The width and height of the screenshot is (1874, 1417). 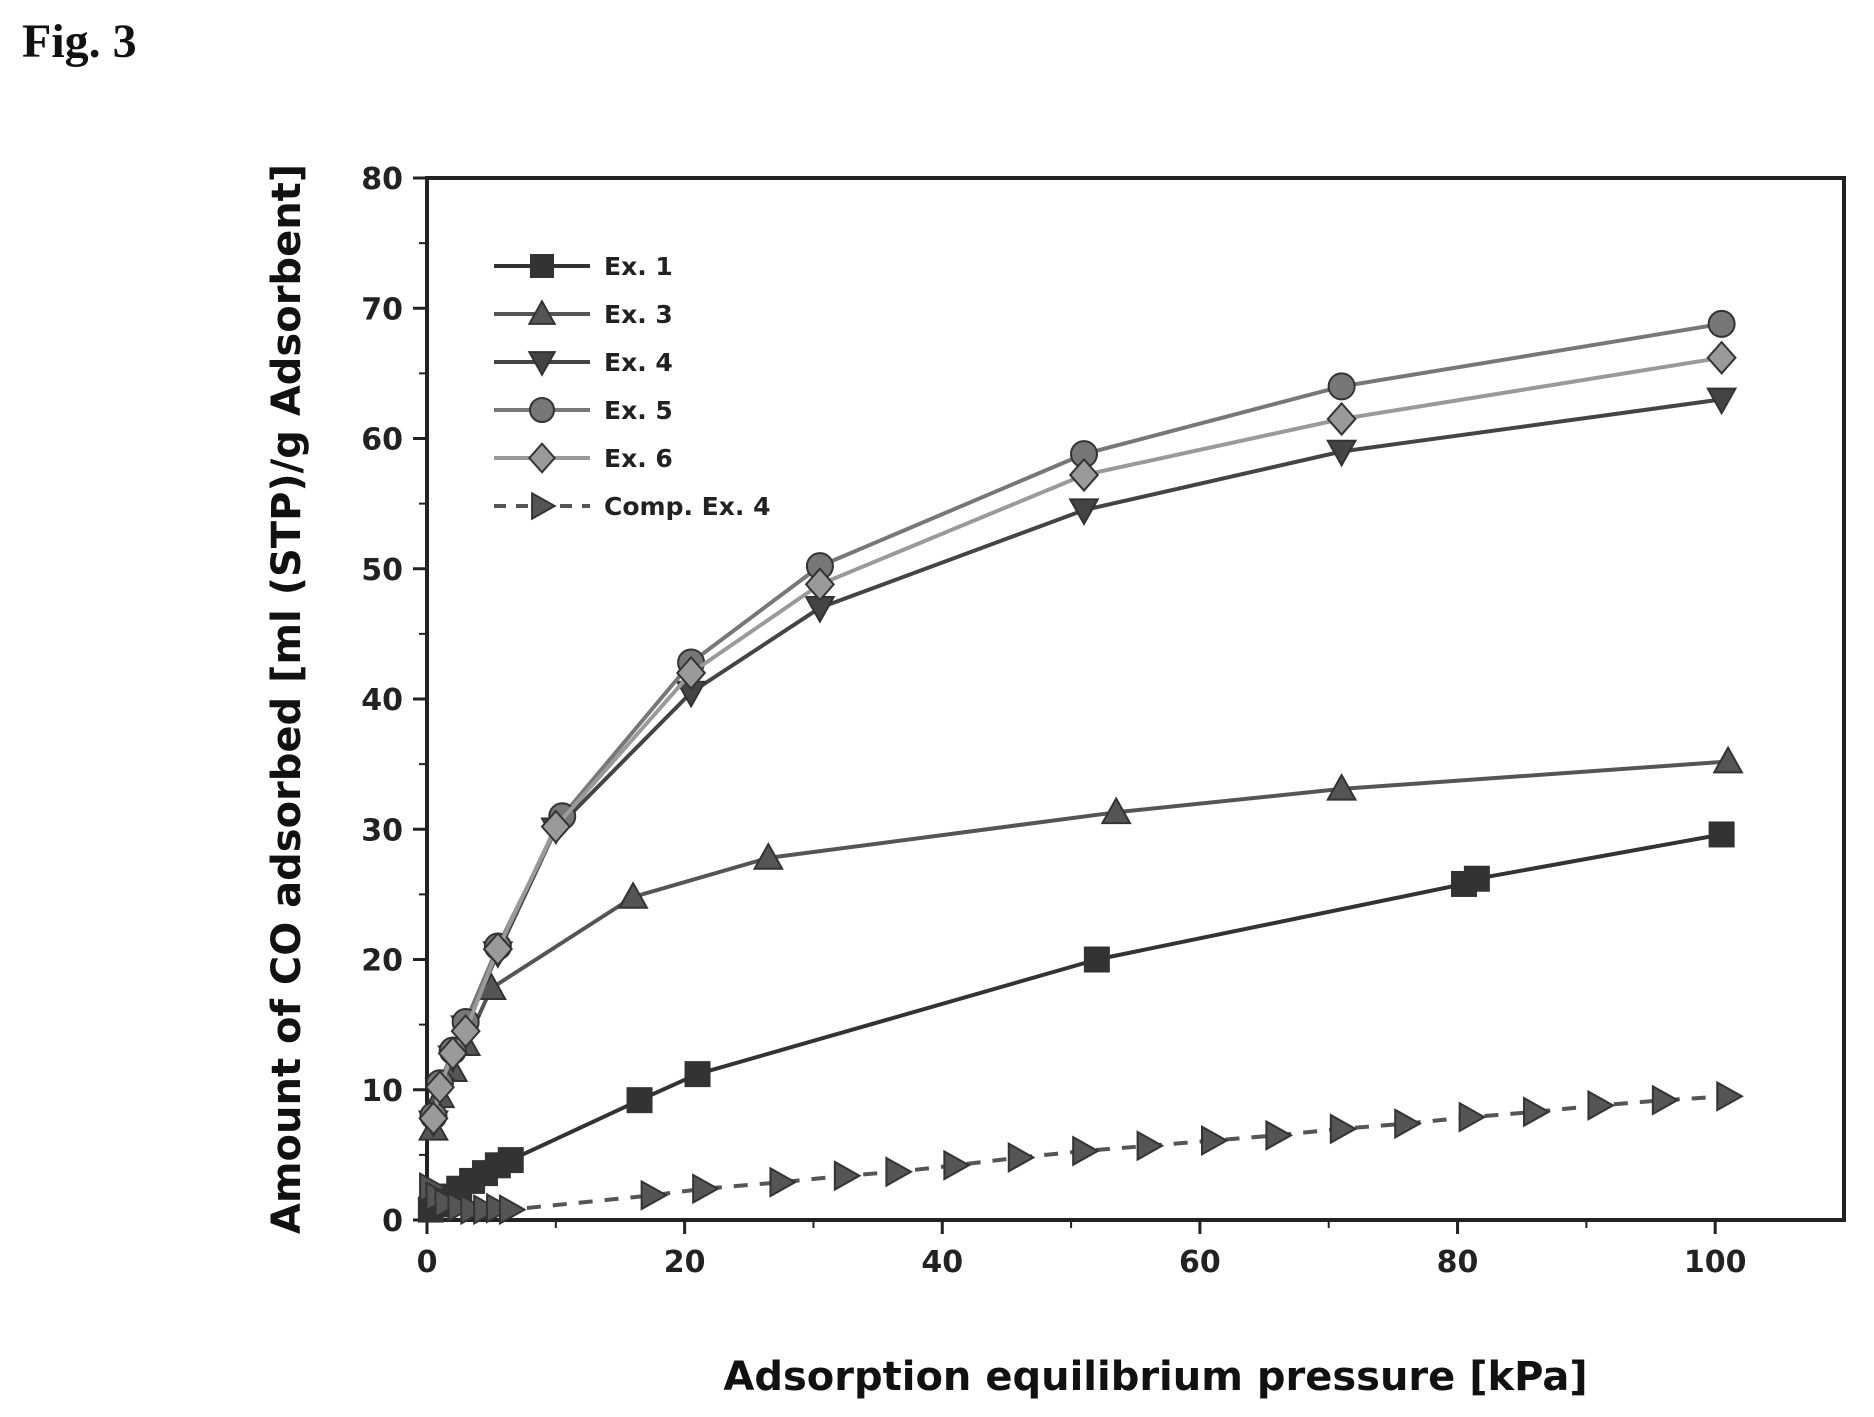 What do you see at coordinates (392, 1221) in the screenshot?
I see `y-tick-label: 0` at bounding box center [392, 1221].